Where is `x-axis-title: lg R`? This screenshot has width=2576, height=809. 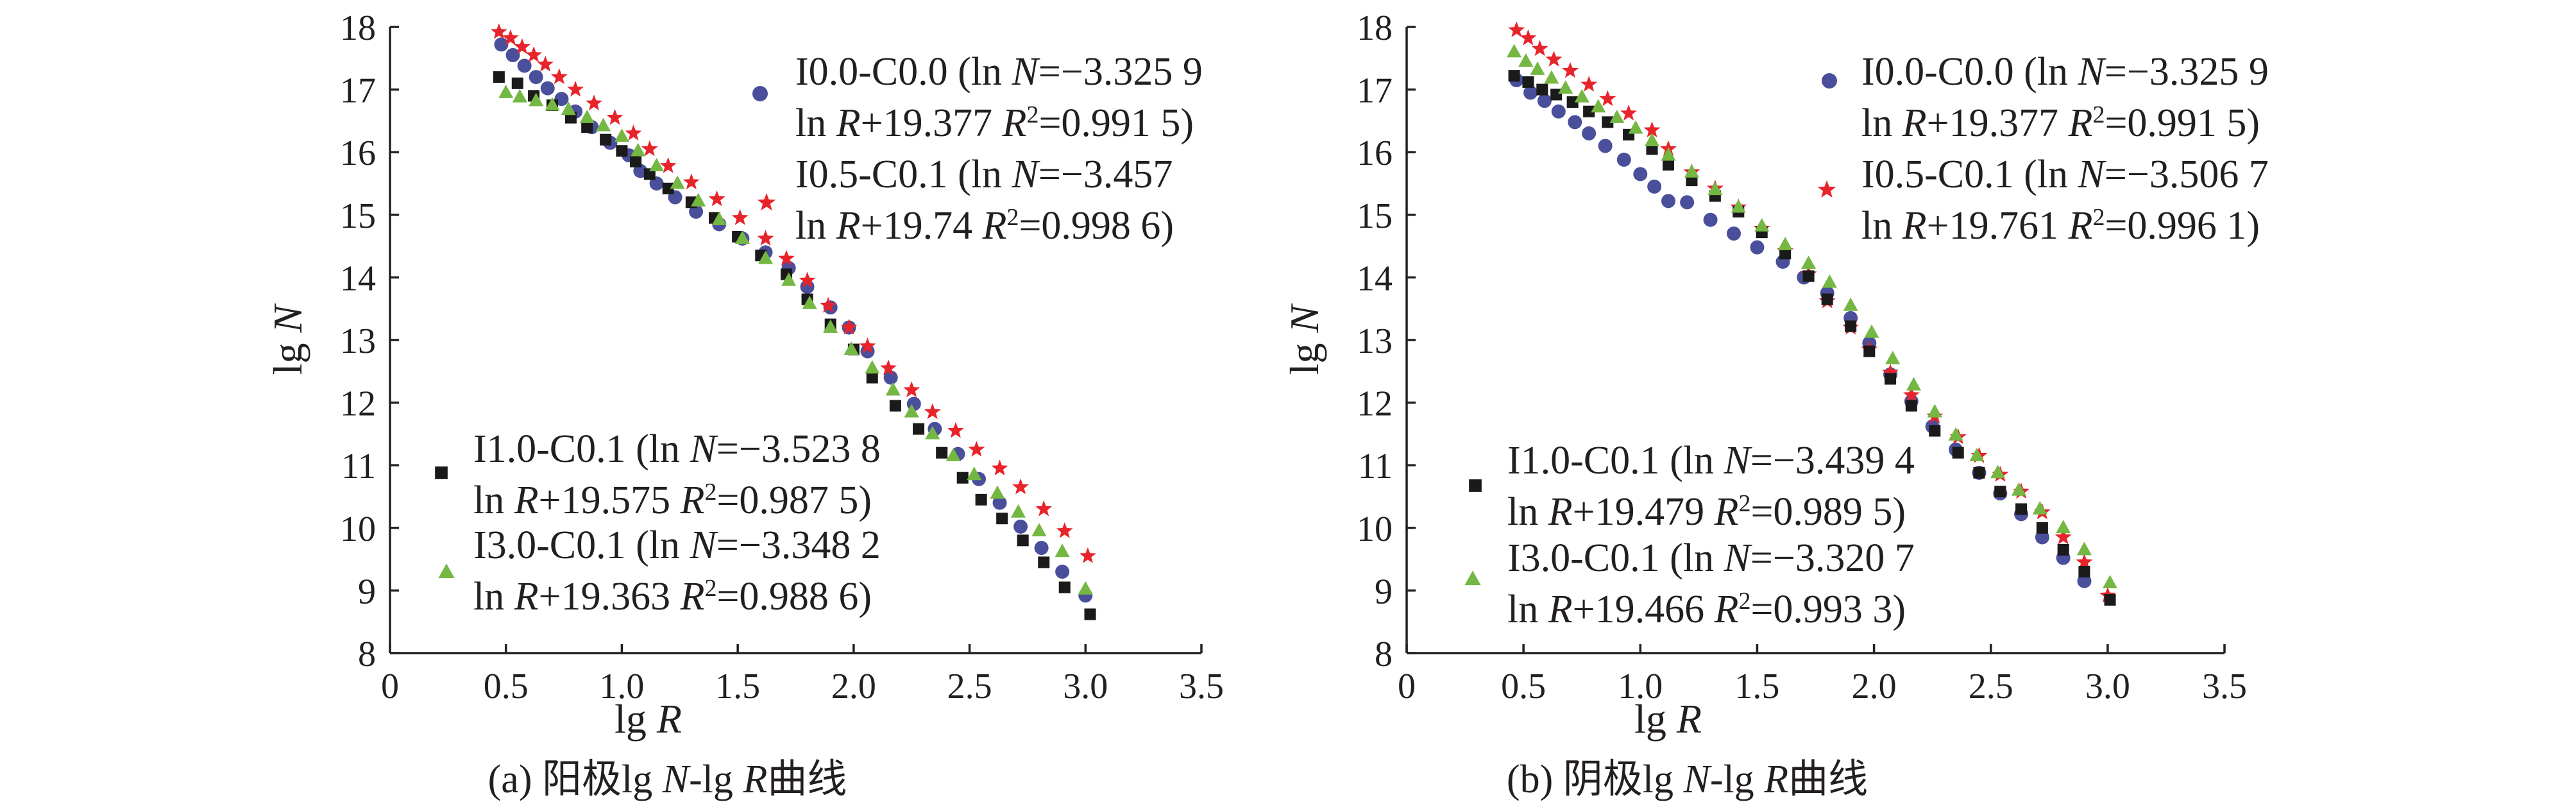
x-axis-title: lg R is located at coordinates (648, 719).